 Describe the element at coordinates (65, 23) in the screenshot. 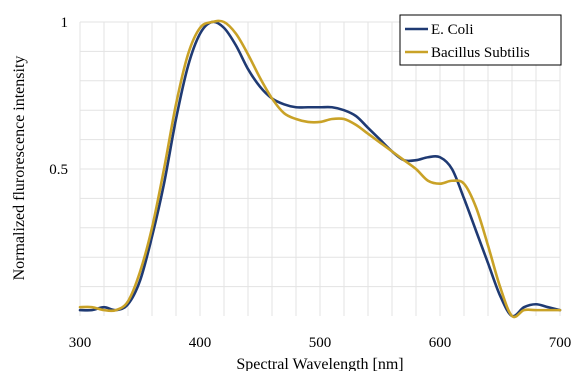

I see `y-tick-label: 1` at that location.